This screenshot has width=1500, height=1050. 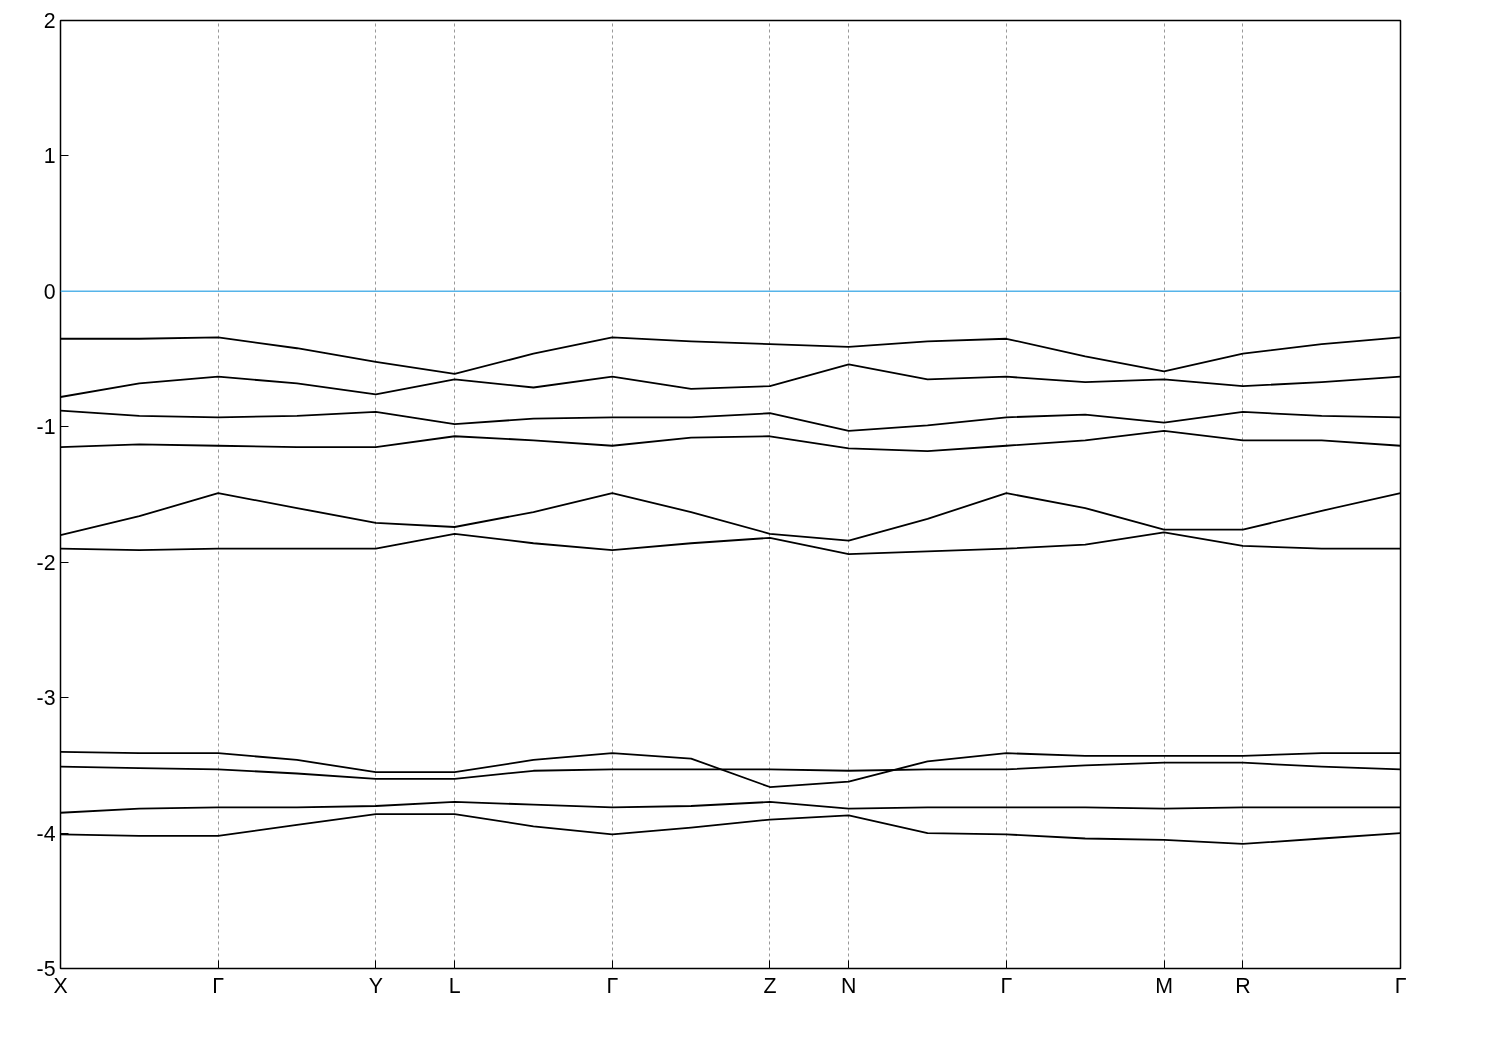 What do you see at coordinates (1243, 985) in the screenshot?
I see `x-tick-label: R` at bounding box center [1243, 985].